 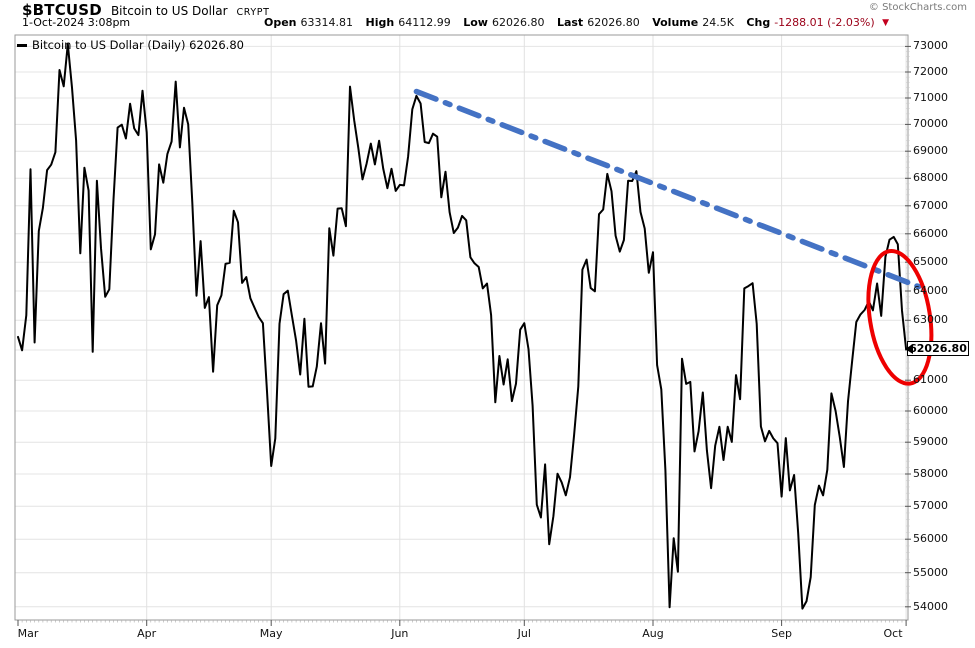 What do you see at coordinates (758, 22) in the screenshot?
I see `chg-label: Chg` at bounding box center [758, 22].